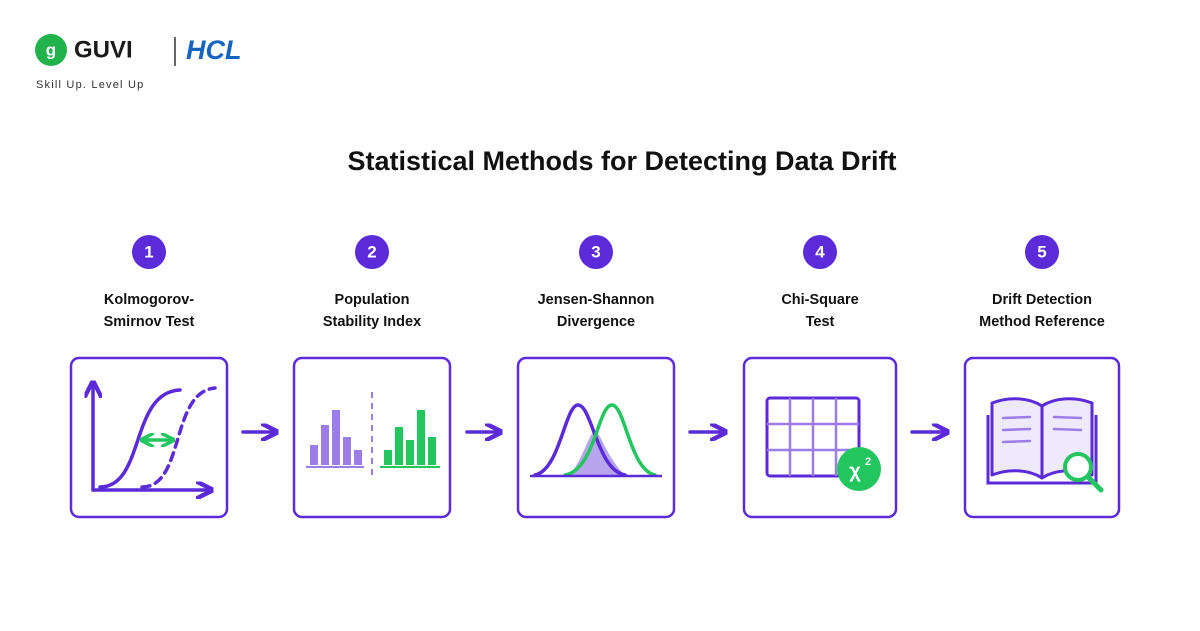 This screenshot has width=1200, height=631. Describe the element at coordinates (855, 471) in the screenshot. I see `svg-text: χ` at that location.